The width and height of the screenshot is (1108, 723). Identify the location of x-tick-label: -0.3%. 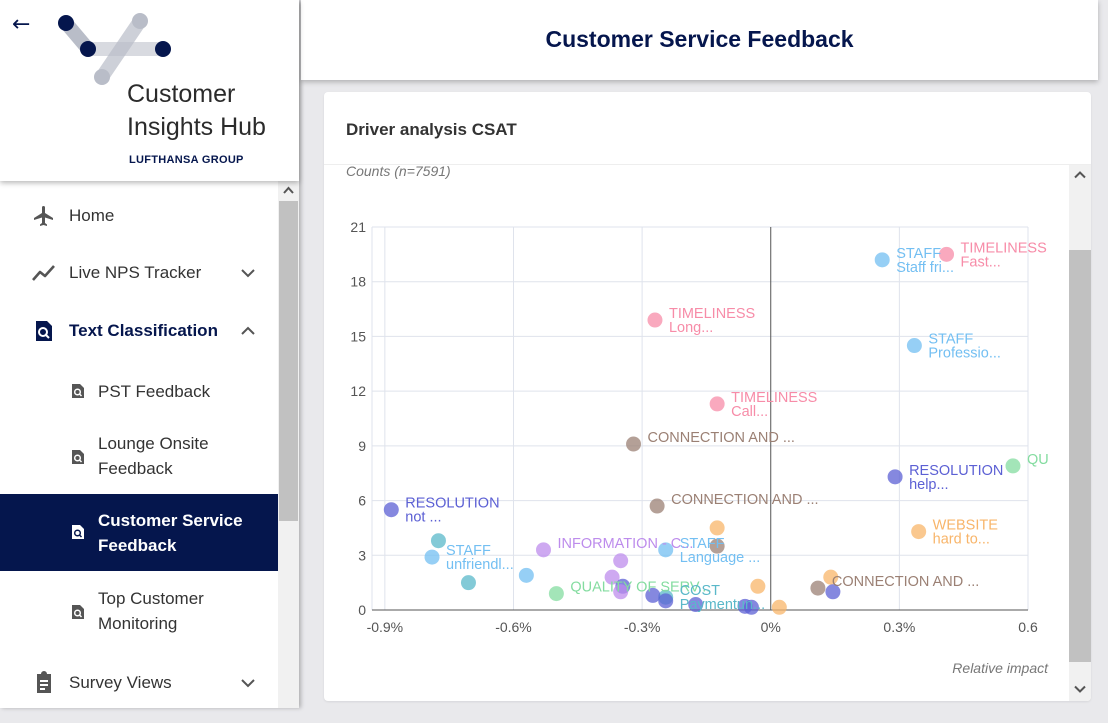
(642, 627).